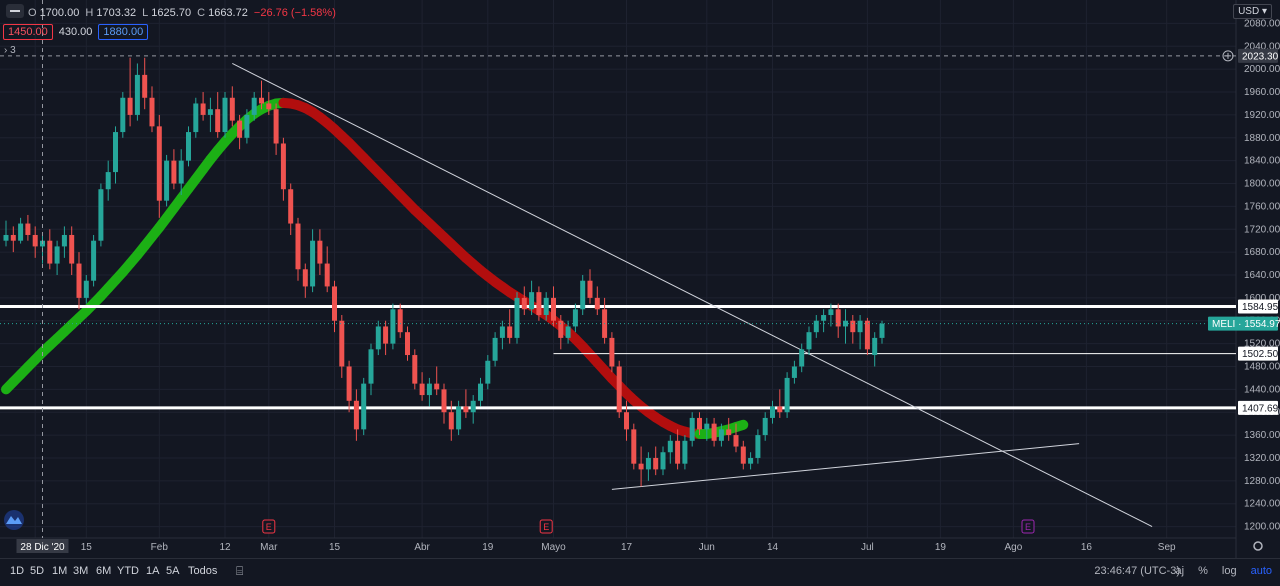 The image size is (1280, 586). I want to click on price-line-label-bg, so click(1258, 353).